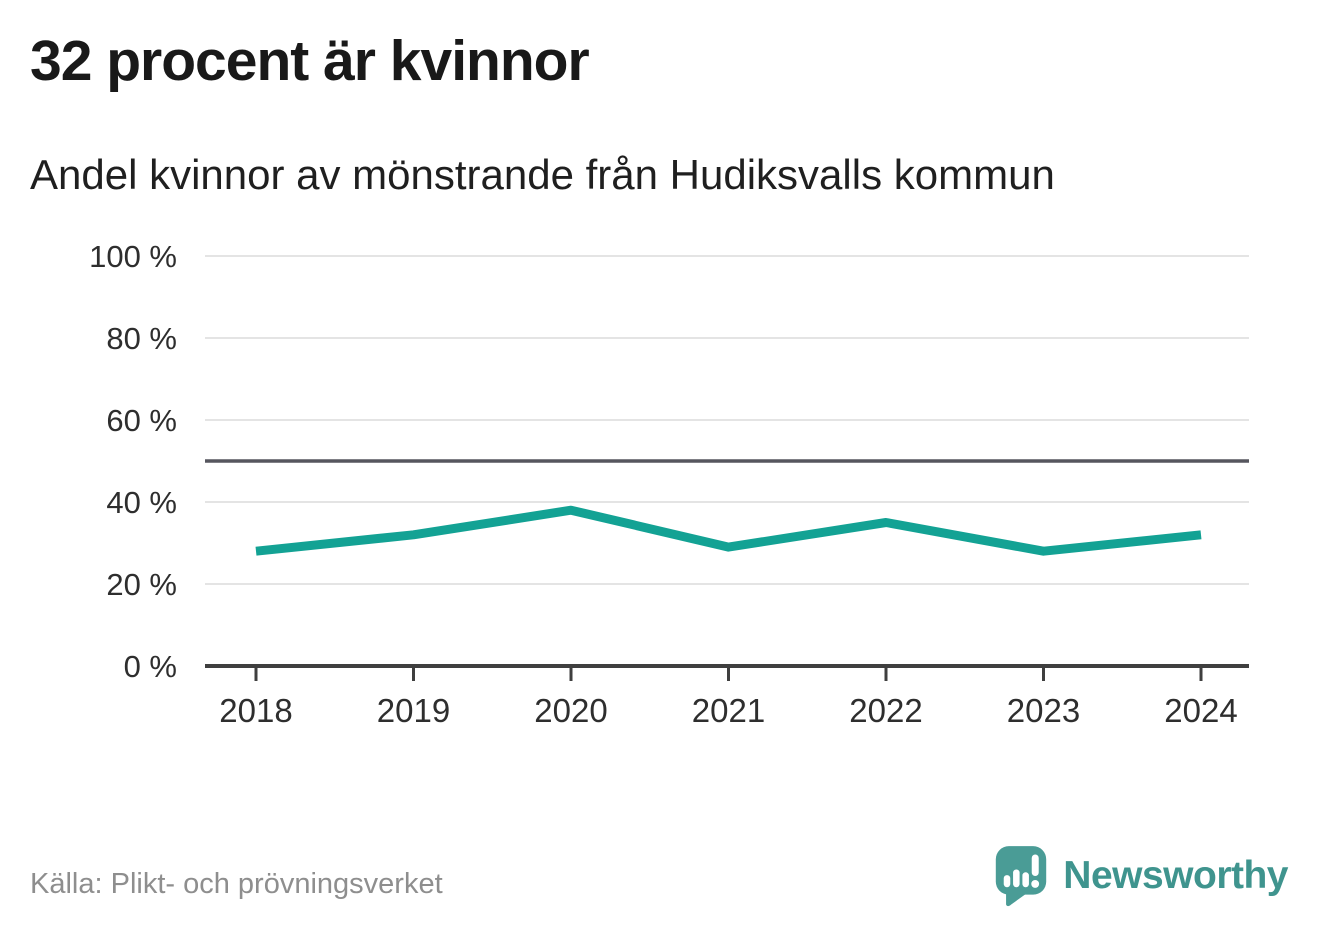  I want to click on newsworthy-logo: Newsworthy, so click(1140, 876).